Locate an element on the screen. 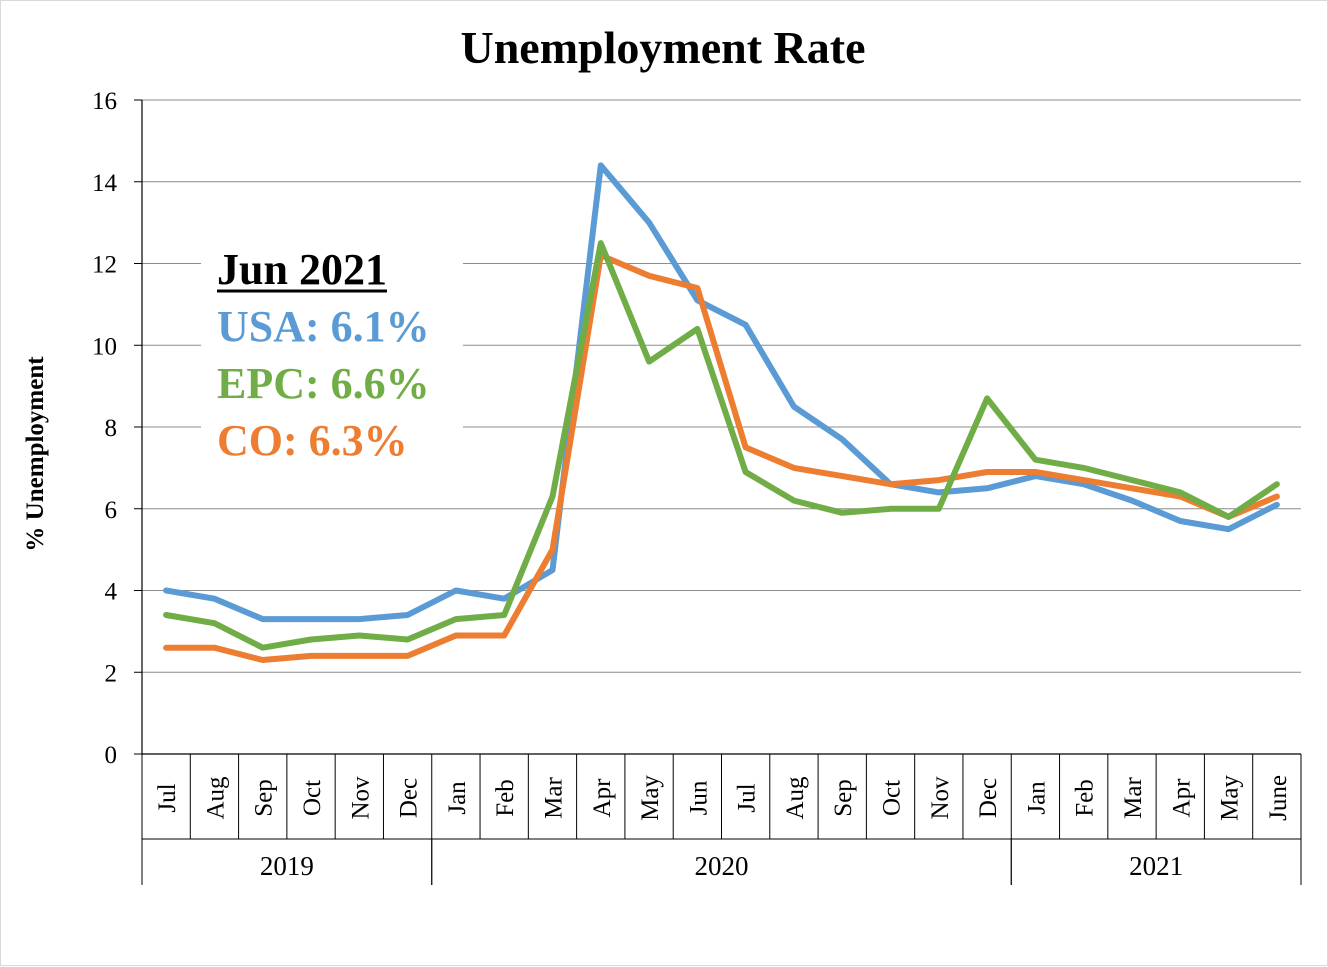  year-group-label: 2019 is located at coordinates (287, 866).